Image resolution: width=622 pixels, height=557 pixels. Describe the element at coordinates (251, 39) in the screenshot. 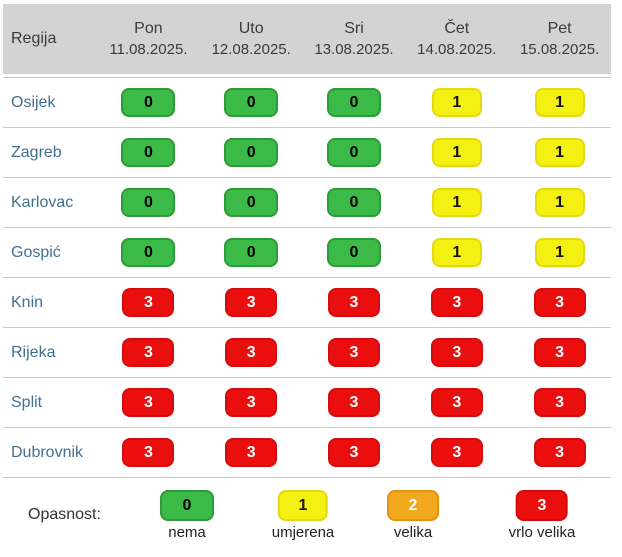

I see `day-column-header: Uto 12.08.2025.` at that location.